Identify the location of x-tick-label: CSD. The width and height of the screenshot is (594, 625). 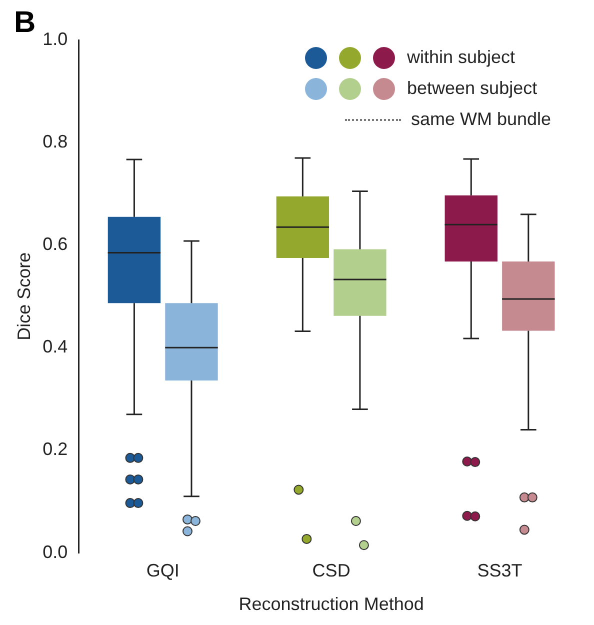
(331, 570).